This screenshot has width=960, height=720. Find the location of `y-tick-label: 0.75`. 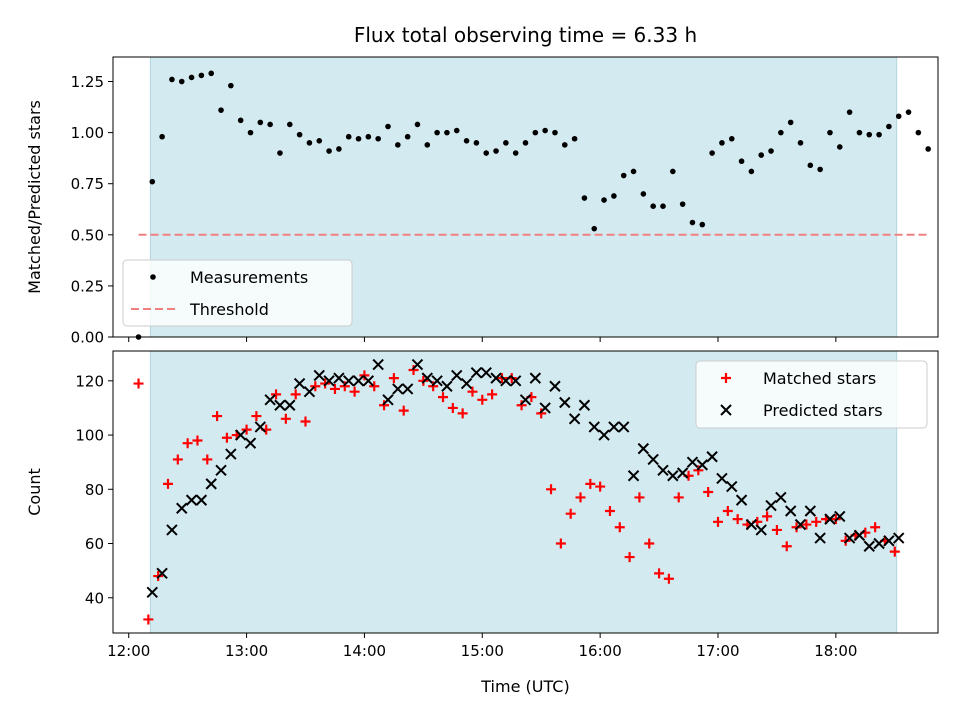

y-tick-label: 0.75 is located at coordinates (87, 184).